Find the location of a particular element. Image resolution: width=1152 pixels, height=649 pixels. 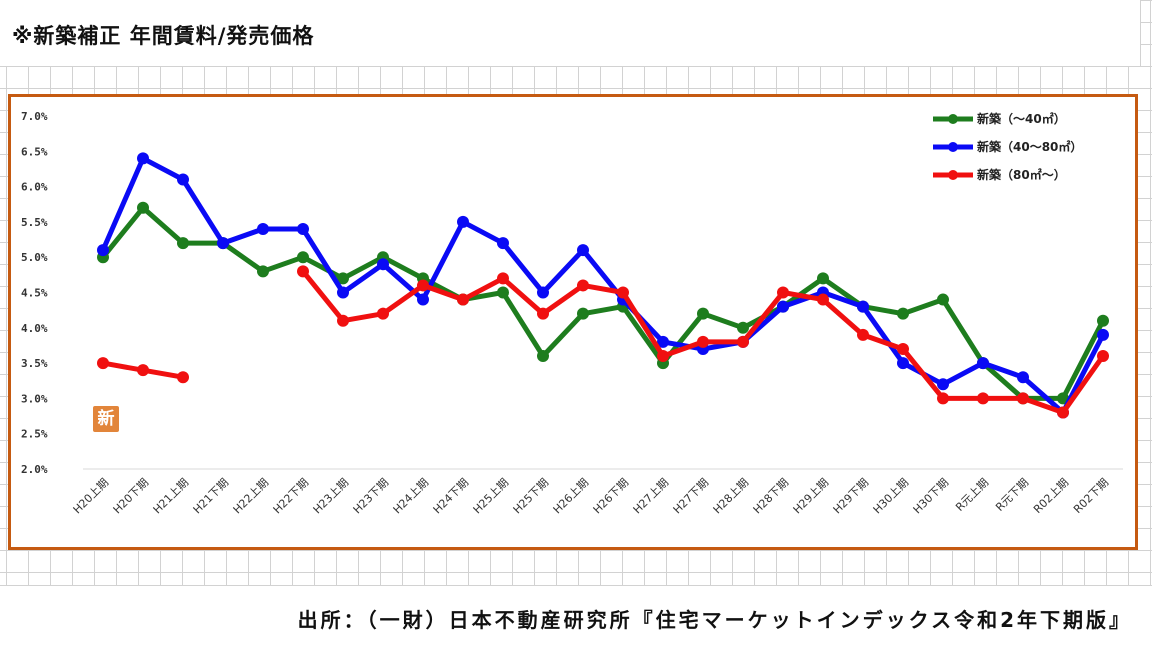

legend-label: 新築（～40㎡） is located at coordinates (1021, 118).